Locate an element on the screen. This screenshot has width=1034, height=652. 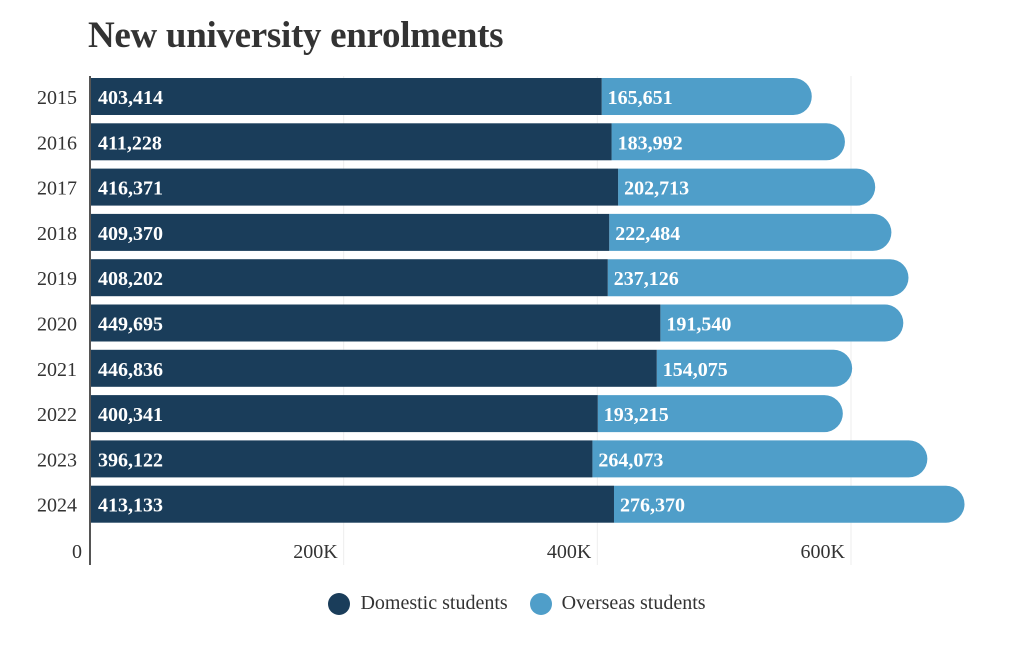
y-tick-label: 2023 is located at coordinates (57, 460).